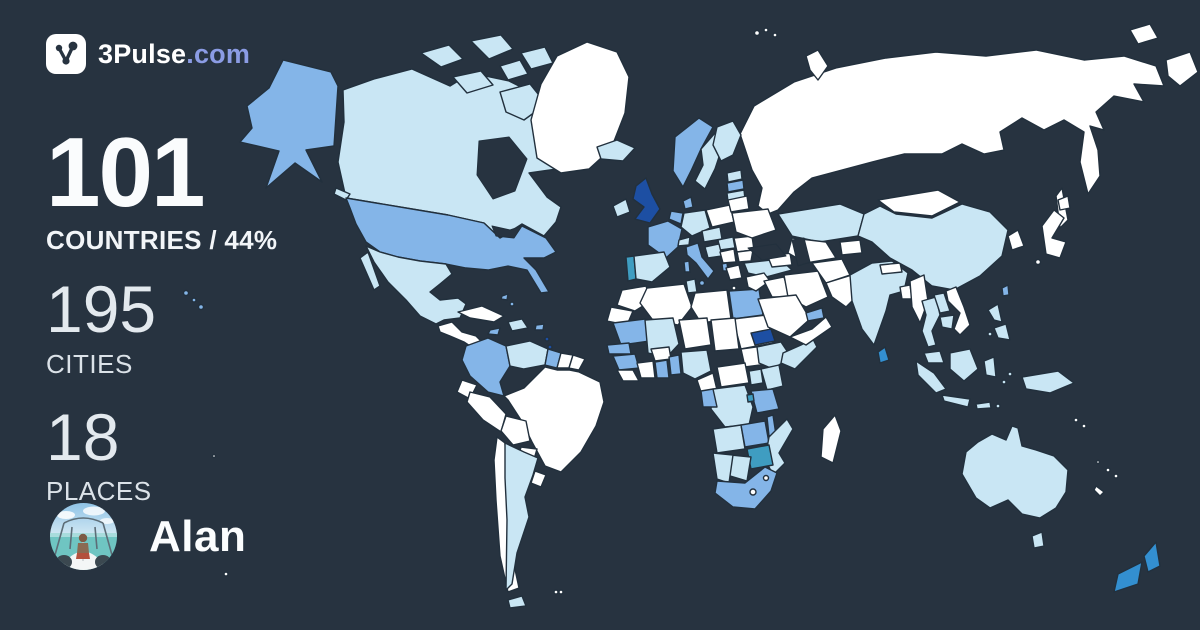  I want to click on country-borneo, so click(964, 365).